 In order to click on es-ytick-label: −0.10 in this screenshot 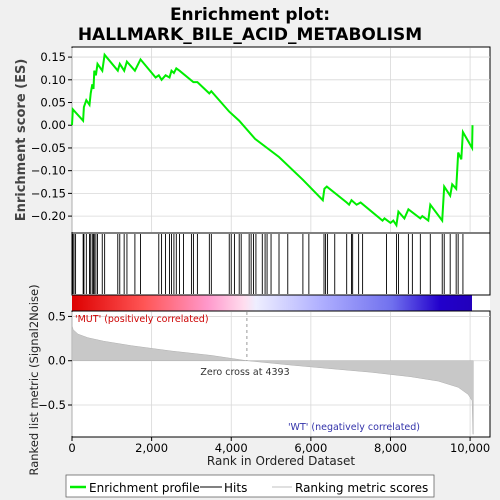, I will do `click(48, 171)`.